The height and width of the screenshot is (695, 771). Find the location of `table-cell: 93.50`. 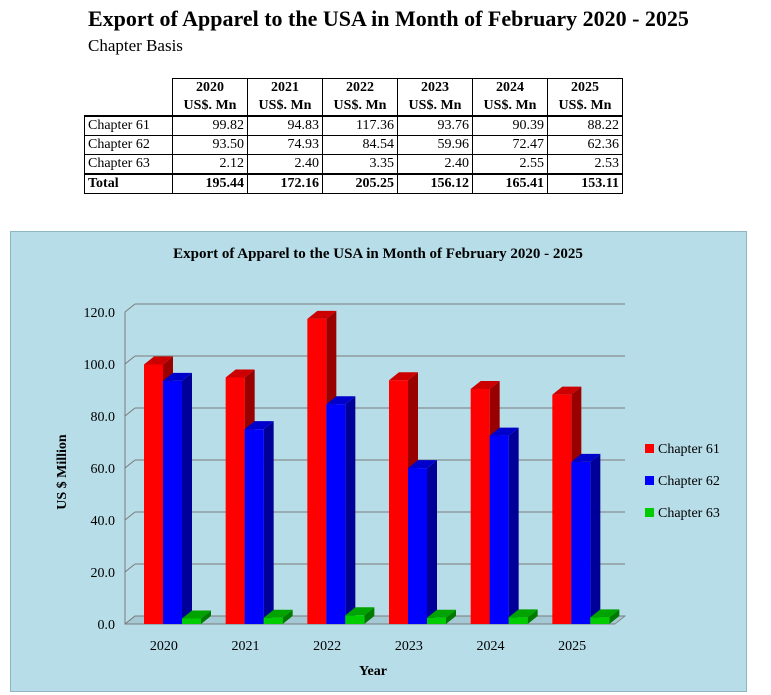

table-cell: 93.50 is located at coordinates (210, 145).